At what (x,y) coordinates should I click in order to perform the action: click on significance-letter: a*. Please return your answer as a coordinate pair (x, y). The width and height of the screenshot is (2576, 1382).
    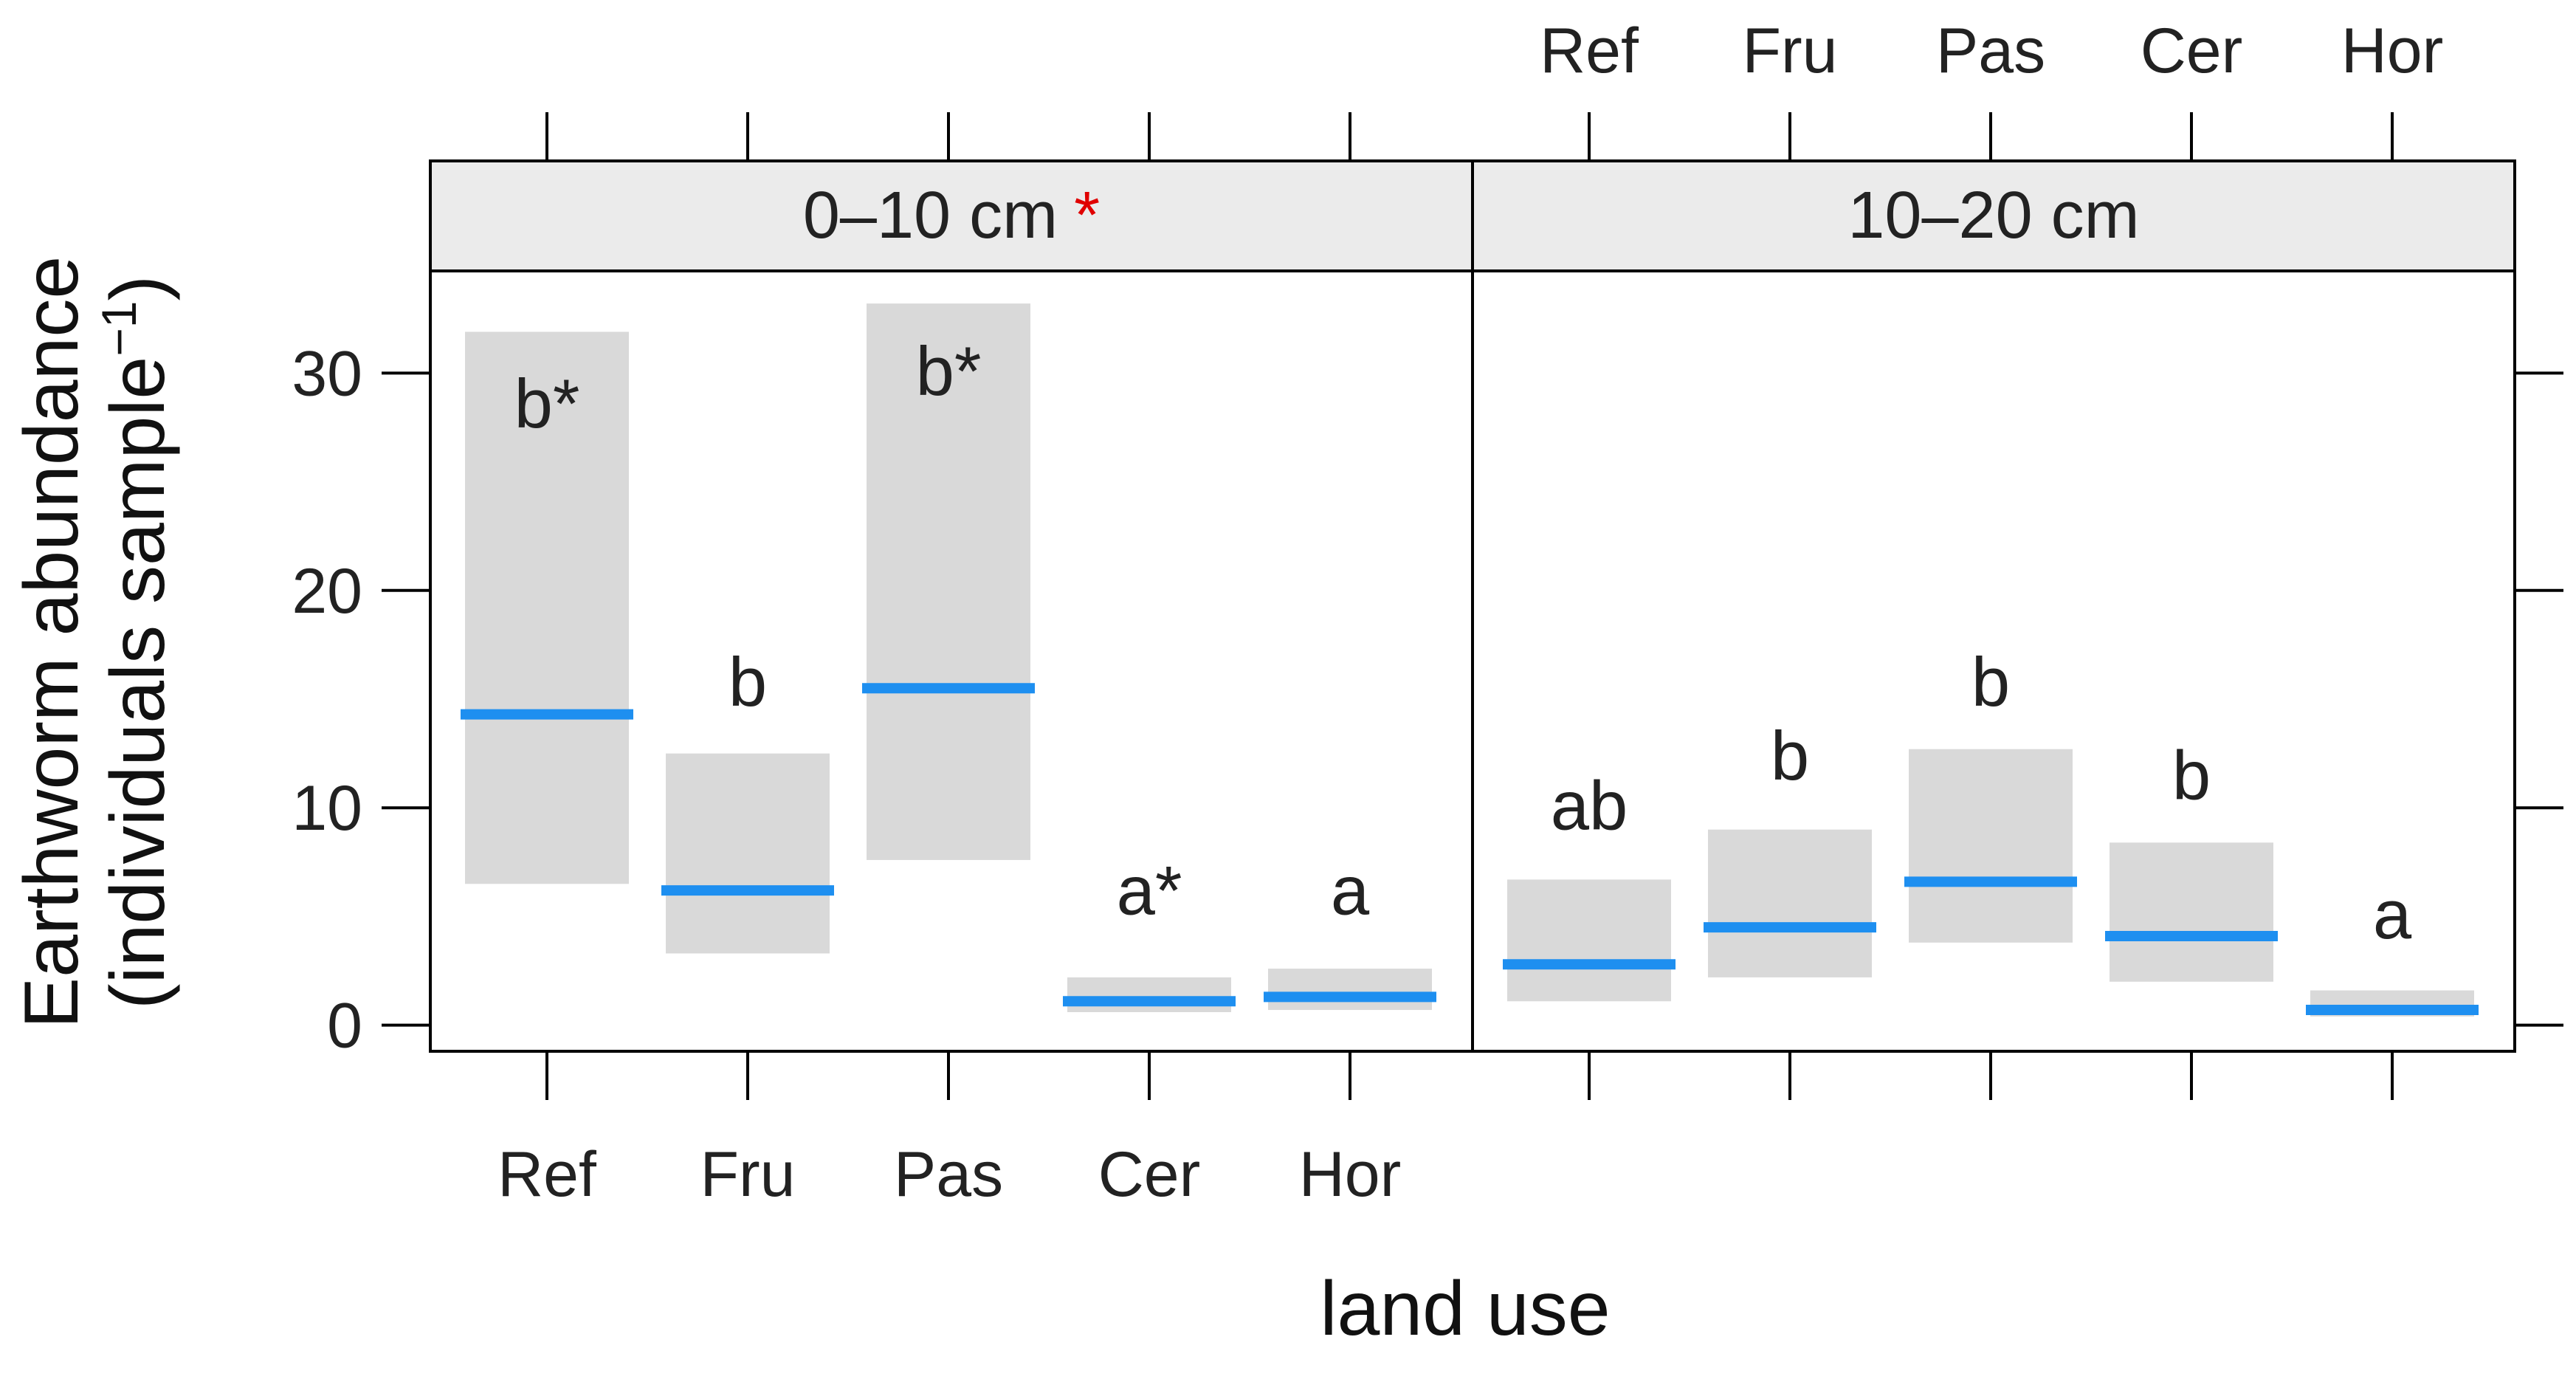
    Looking at the image, I should click on (1149, 890).